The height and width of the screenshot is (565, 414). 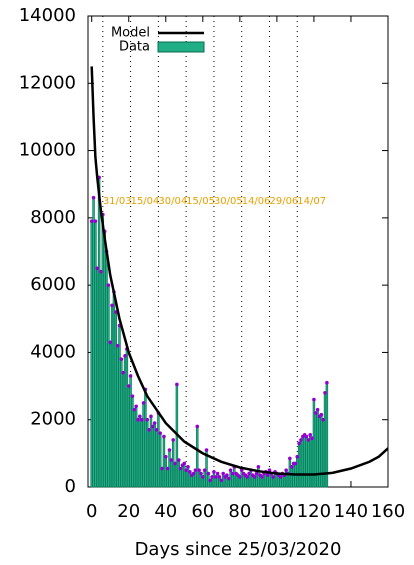 I want to click on y-tick-label: 10000, so click(x=47, y=150).